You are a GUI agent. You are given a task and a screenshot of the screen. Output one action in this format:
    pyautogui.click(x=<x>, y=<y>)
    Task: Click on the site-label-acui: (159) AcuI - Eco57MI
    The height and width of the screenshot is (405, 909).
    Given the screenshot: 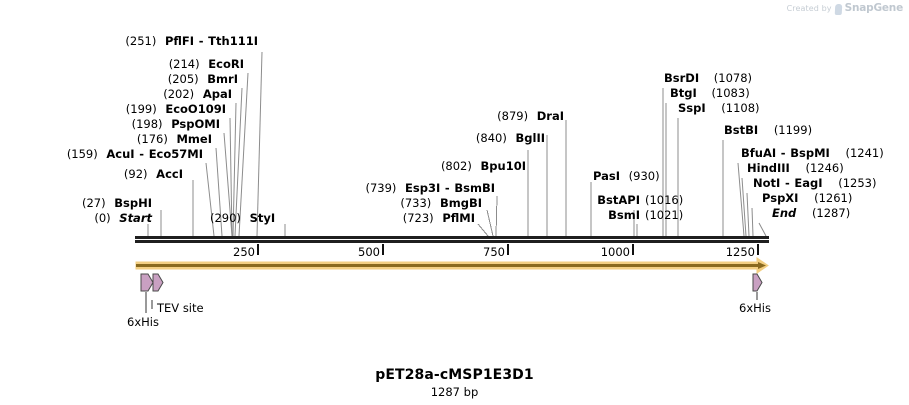 What is the action you would take?
    pyautogui.click(x=101, y=154)
    